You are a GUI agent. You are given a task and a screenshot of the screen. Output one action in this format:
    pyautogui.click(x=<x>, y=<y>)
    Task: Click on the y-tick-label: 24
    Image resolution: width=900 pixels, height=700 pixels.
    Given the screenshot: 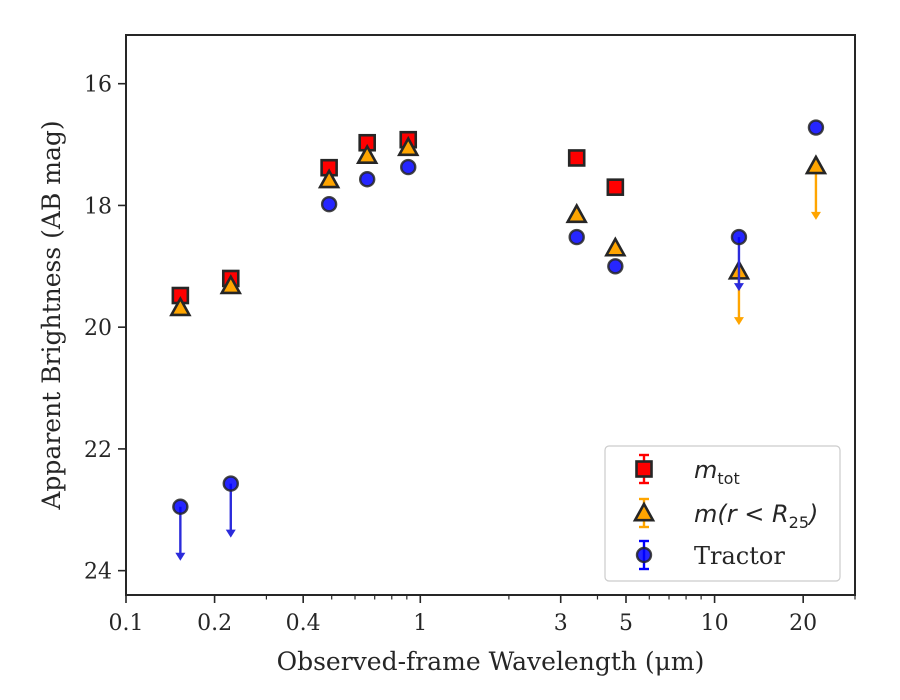 What is the action you would take?
    pyautogui.click(x=98, y=572)
    